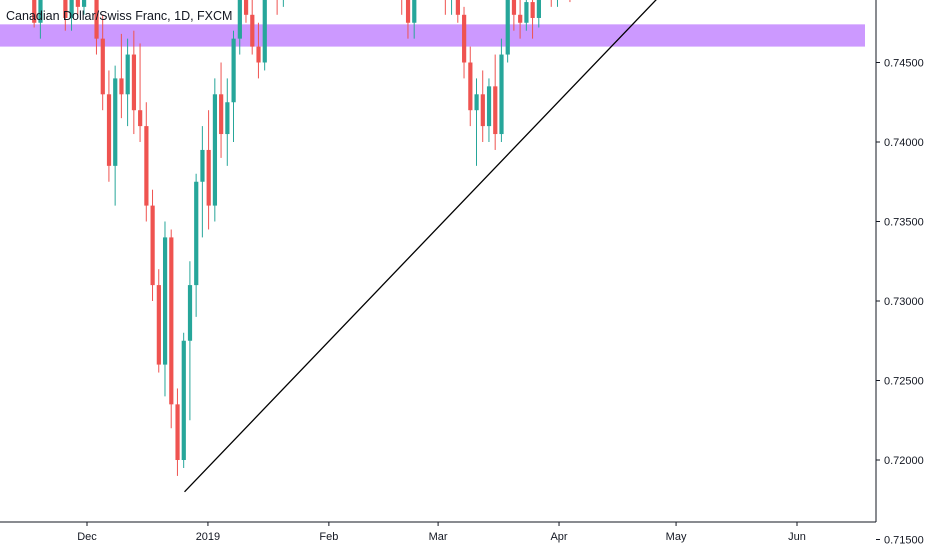  What do you see at coordinates (904, 143) in the screenshot?
I see `price-tick-label: 0.74000` at bounding box center [904, 143].